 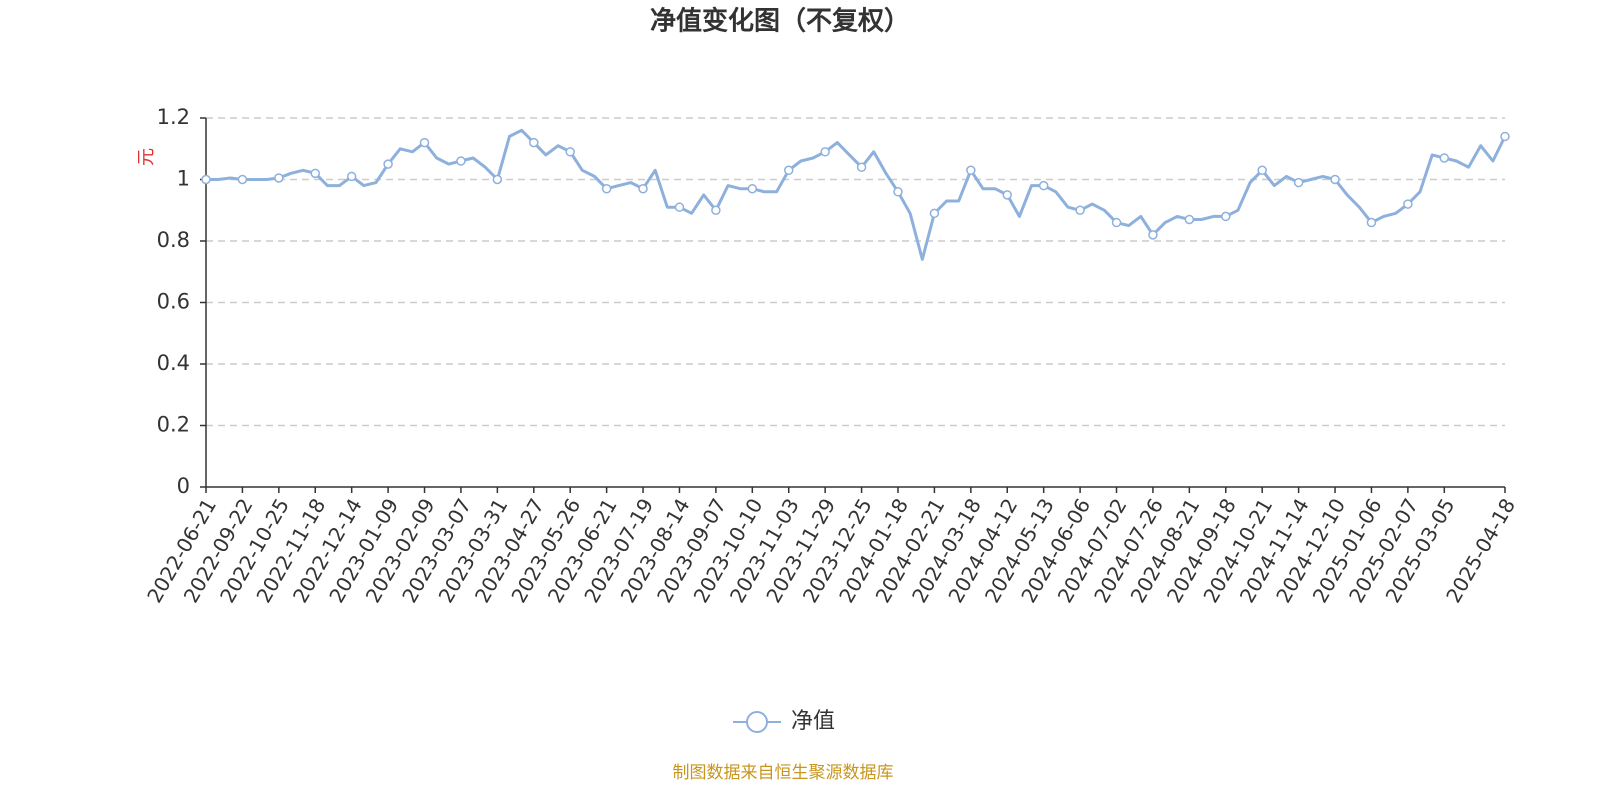 What do you see at coordinates (856, 194) in the screenshot?
I see `series-line` at bounding box center [856, 194].